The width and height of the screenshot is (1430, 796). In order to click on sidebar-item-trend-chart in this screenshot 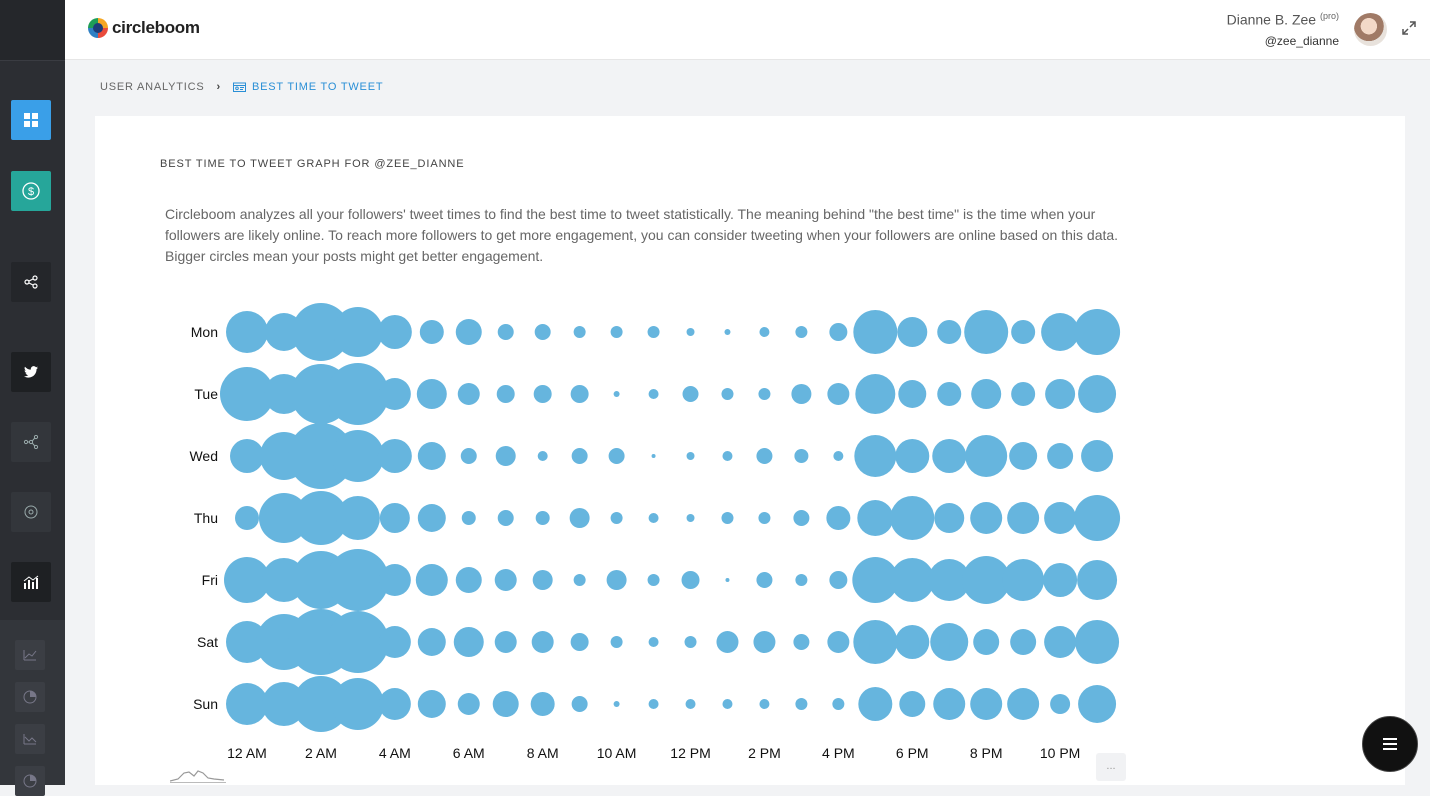, I will do `click(30, 739)`.